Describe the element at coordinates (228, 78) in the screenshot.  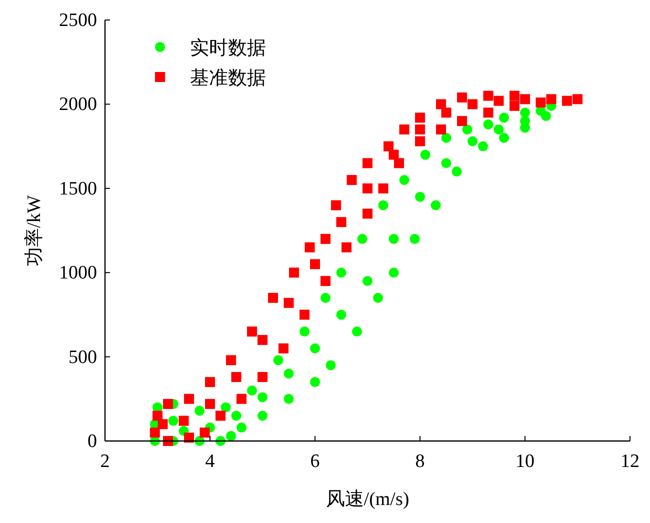
I see `legend-label: 基准数据` at that location.